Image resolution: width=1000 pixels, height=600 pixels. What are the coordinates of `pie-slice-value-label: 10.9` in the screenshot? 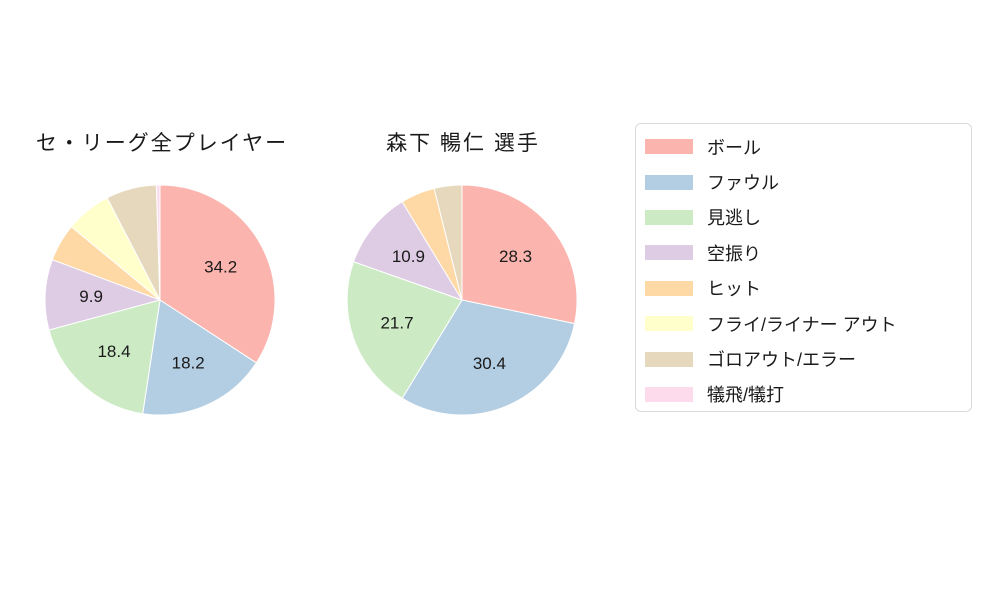 It's located at (408, 256).